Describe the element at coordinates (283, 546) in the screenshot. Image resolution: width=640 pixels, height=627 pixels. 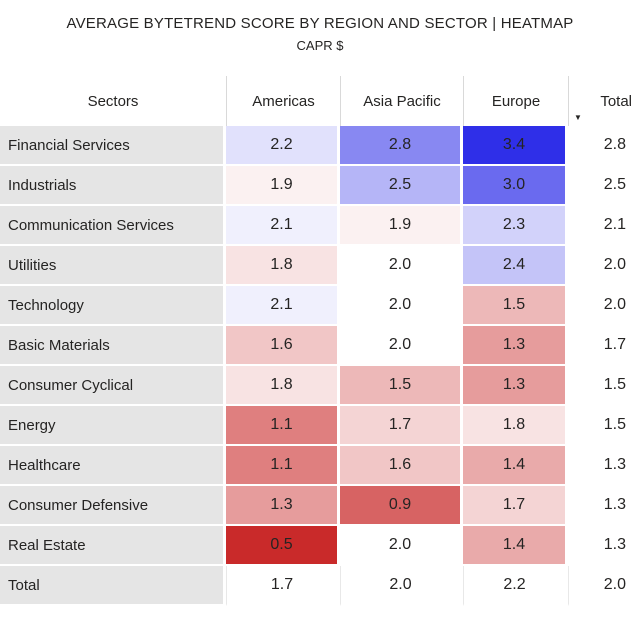
I see `heatmap-cell: 0.5` at that location.